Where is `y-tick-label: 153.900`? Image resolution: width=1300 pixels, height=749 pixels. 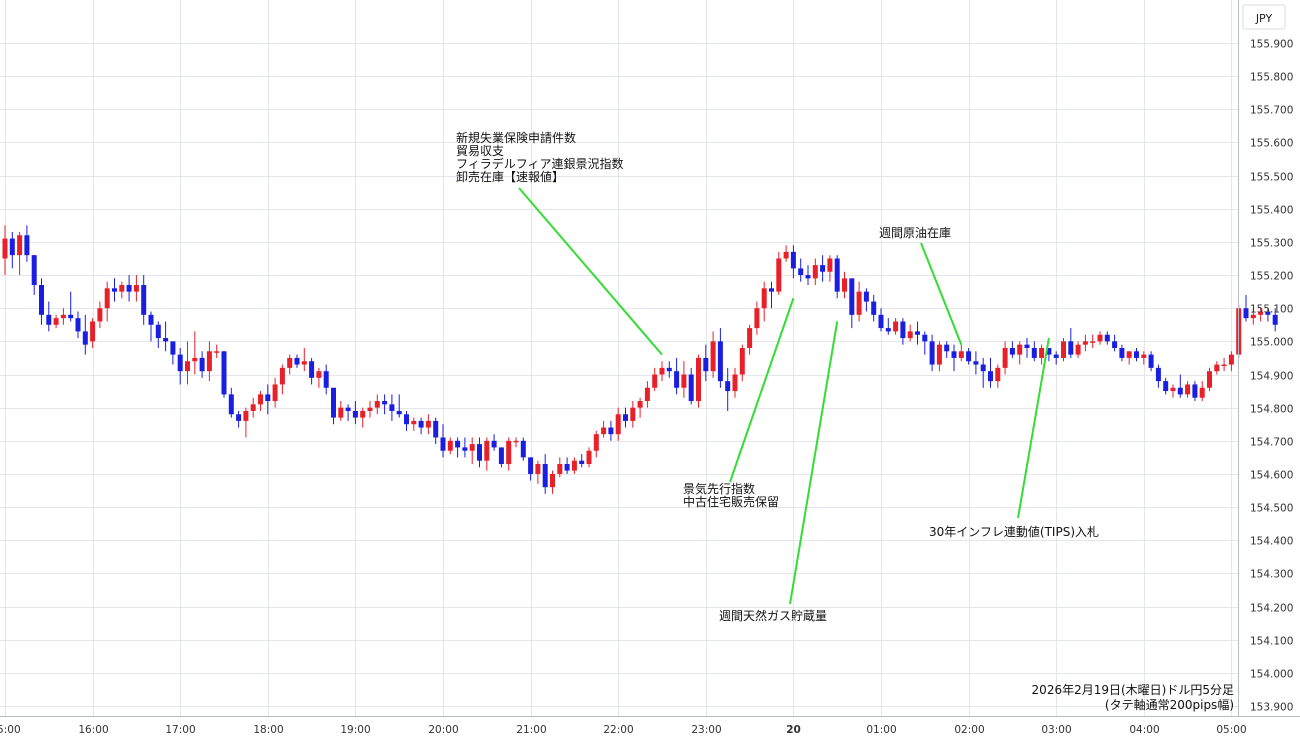 y-tick-label: 153.900 is located at coordinates (1271, 708).